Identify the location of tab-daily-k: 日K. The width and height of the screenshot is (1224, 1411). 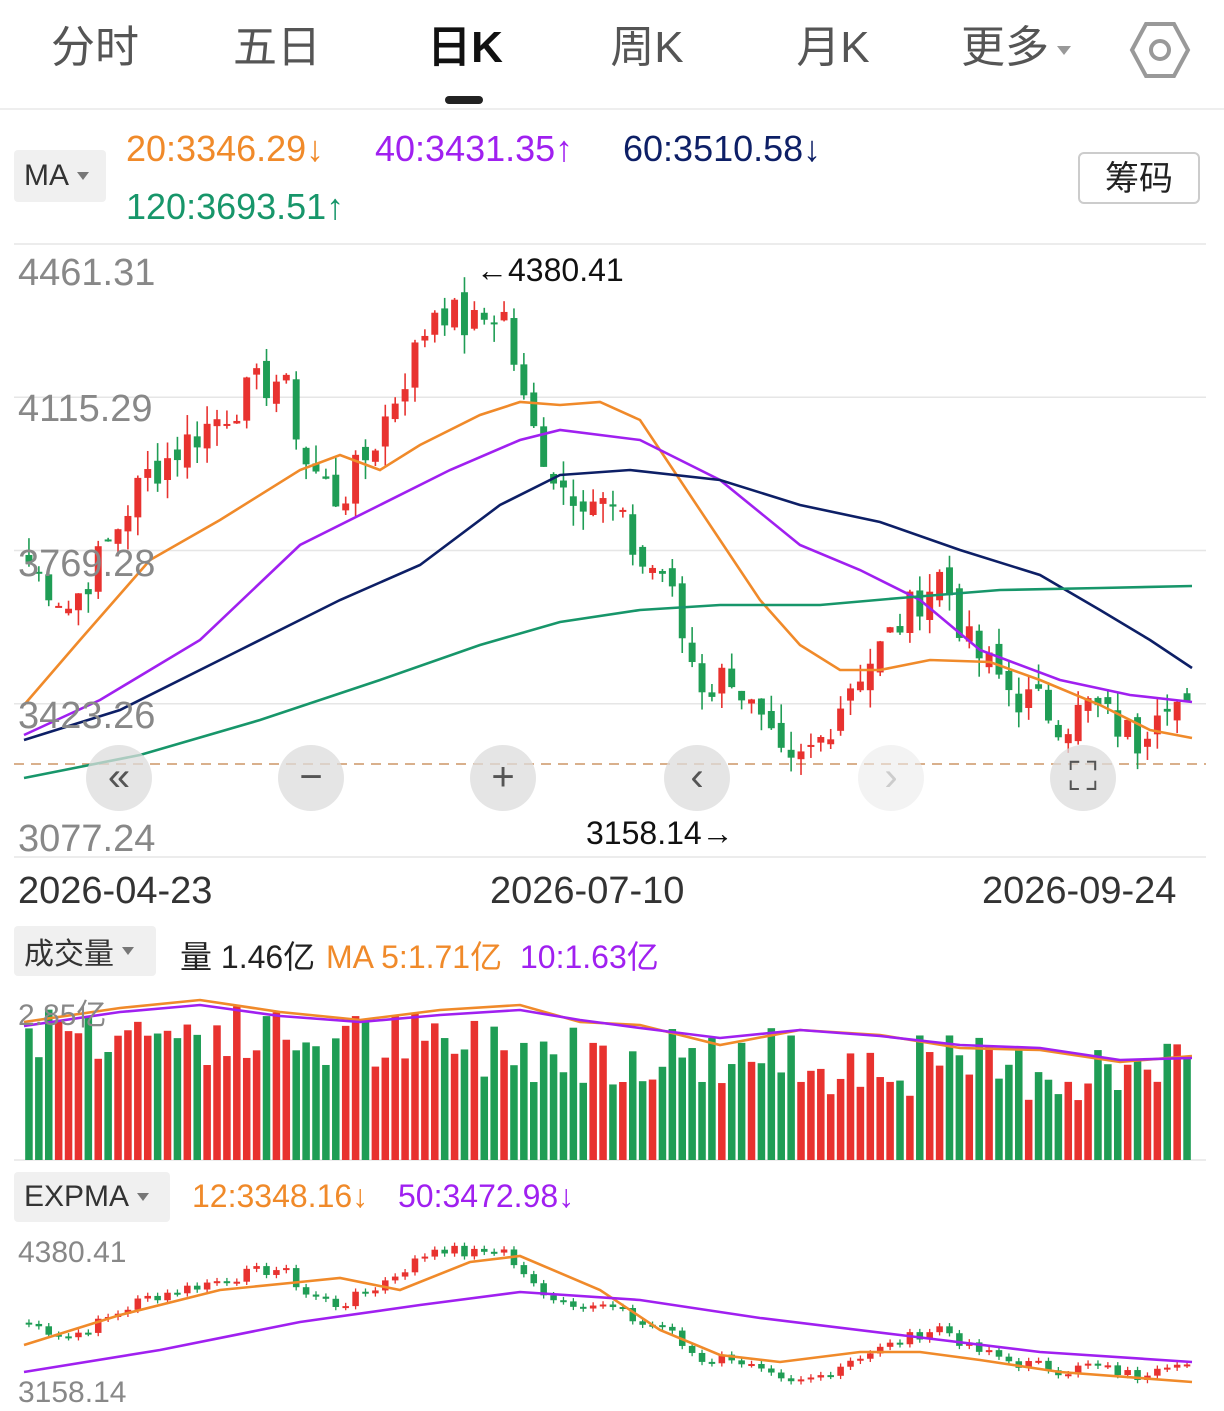
(465, 47).